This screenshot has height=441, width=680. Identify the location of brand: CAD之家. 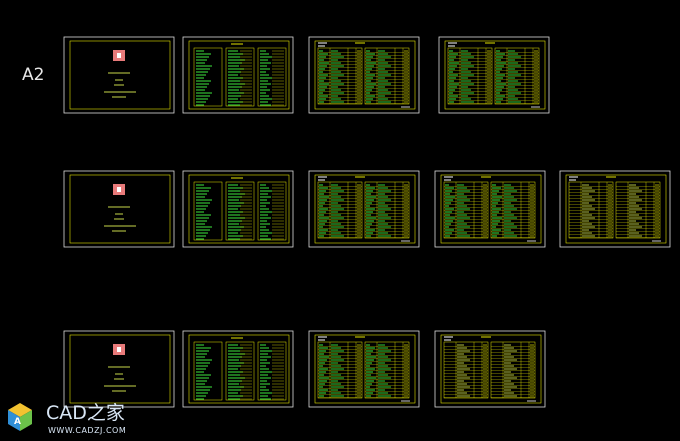
(85, 413).